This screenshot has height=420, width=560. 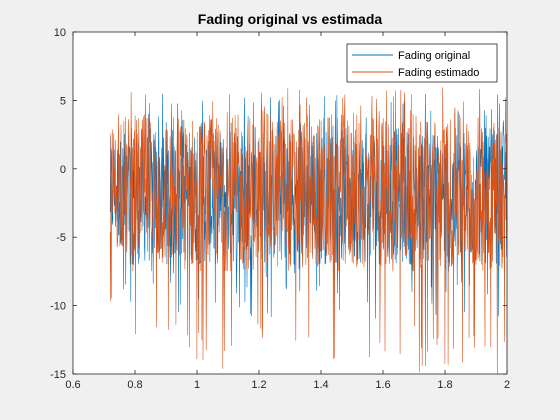 I want to click on x-tick-label: 0.6, so click(x=72, y=385).